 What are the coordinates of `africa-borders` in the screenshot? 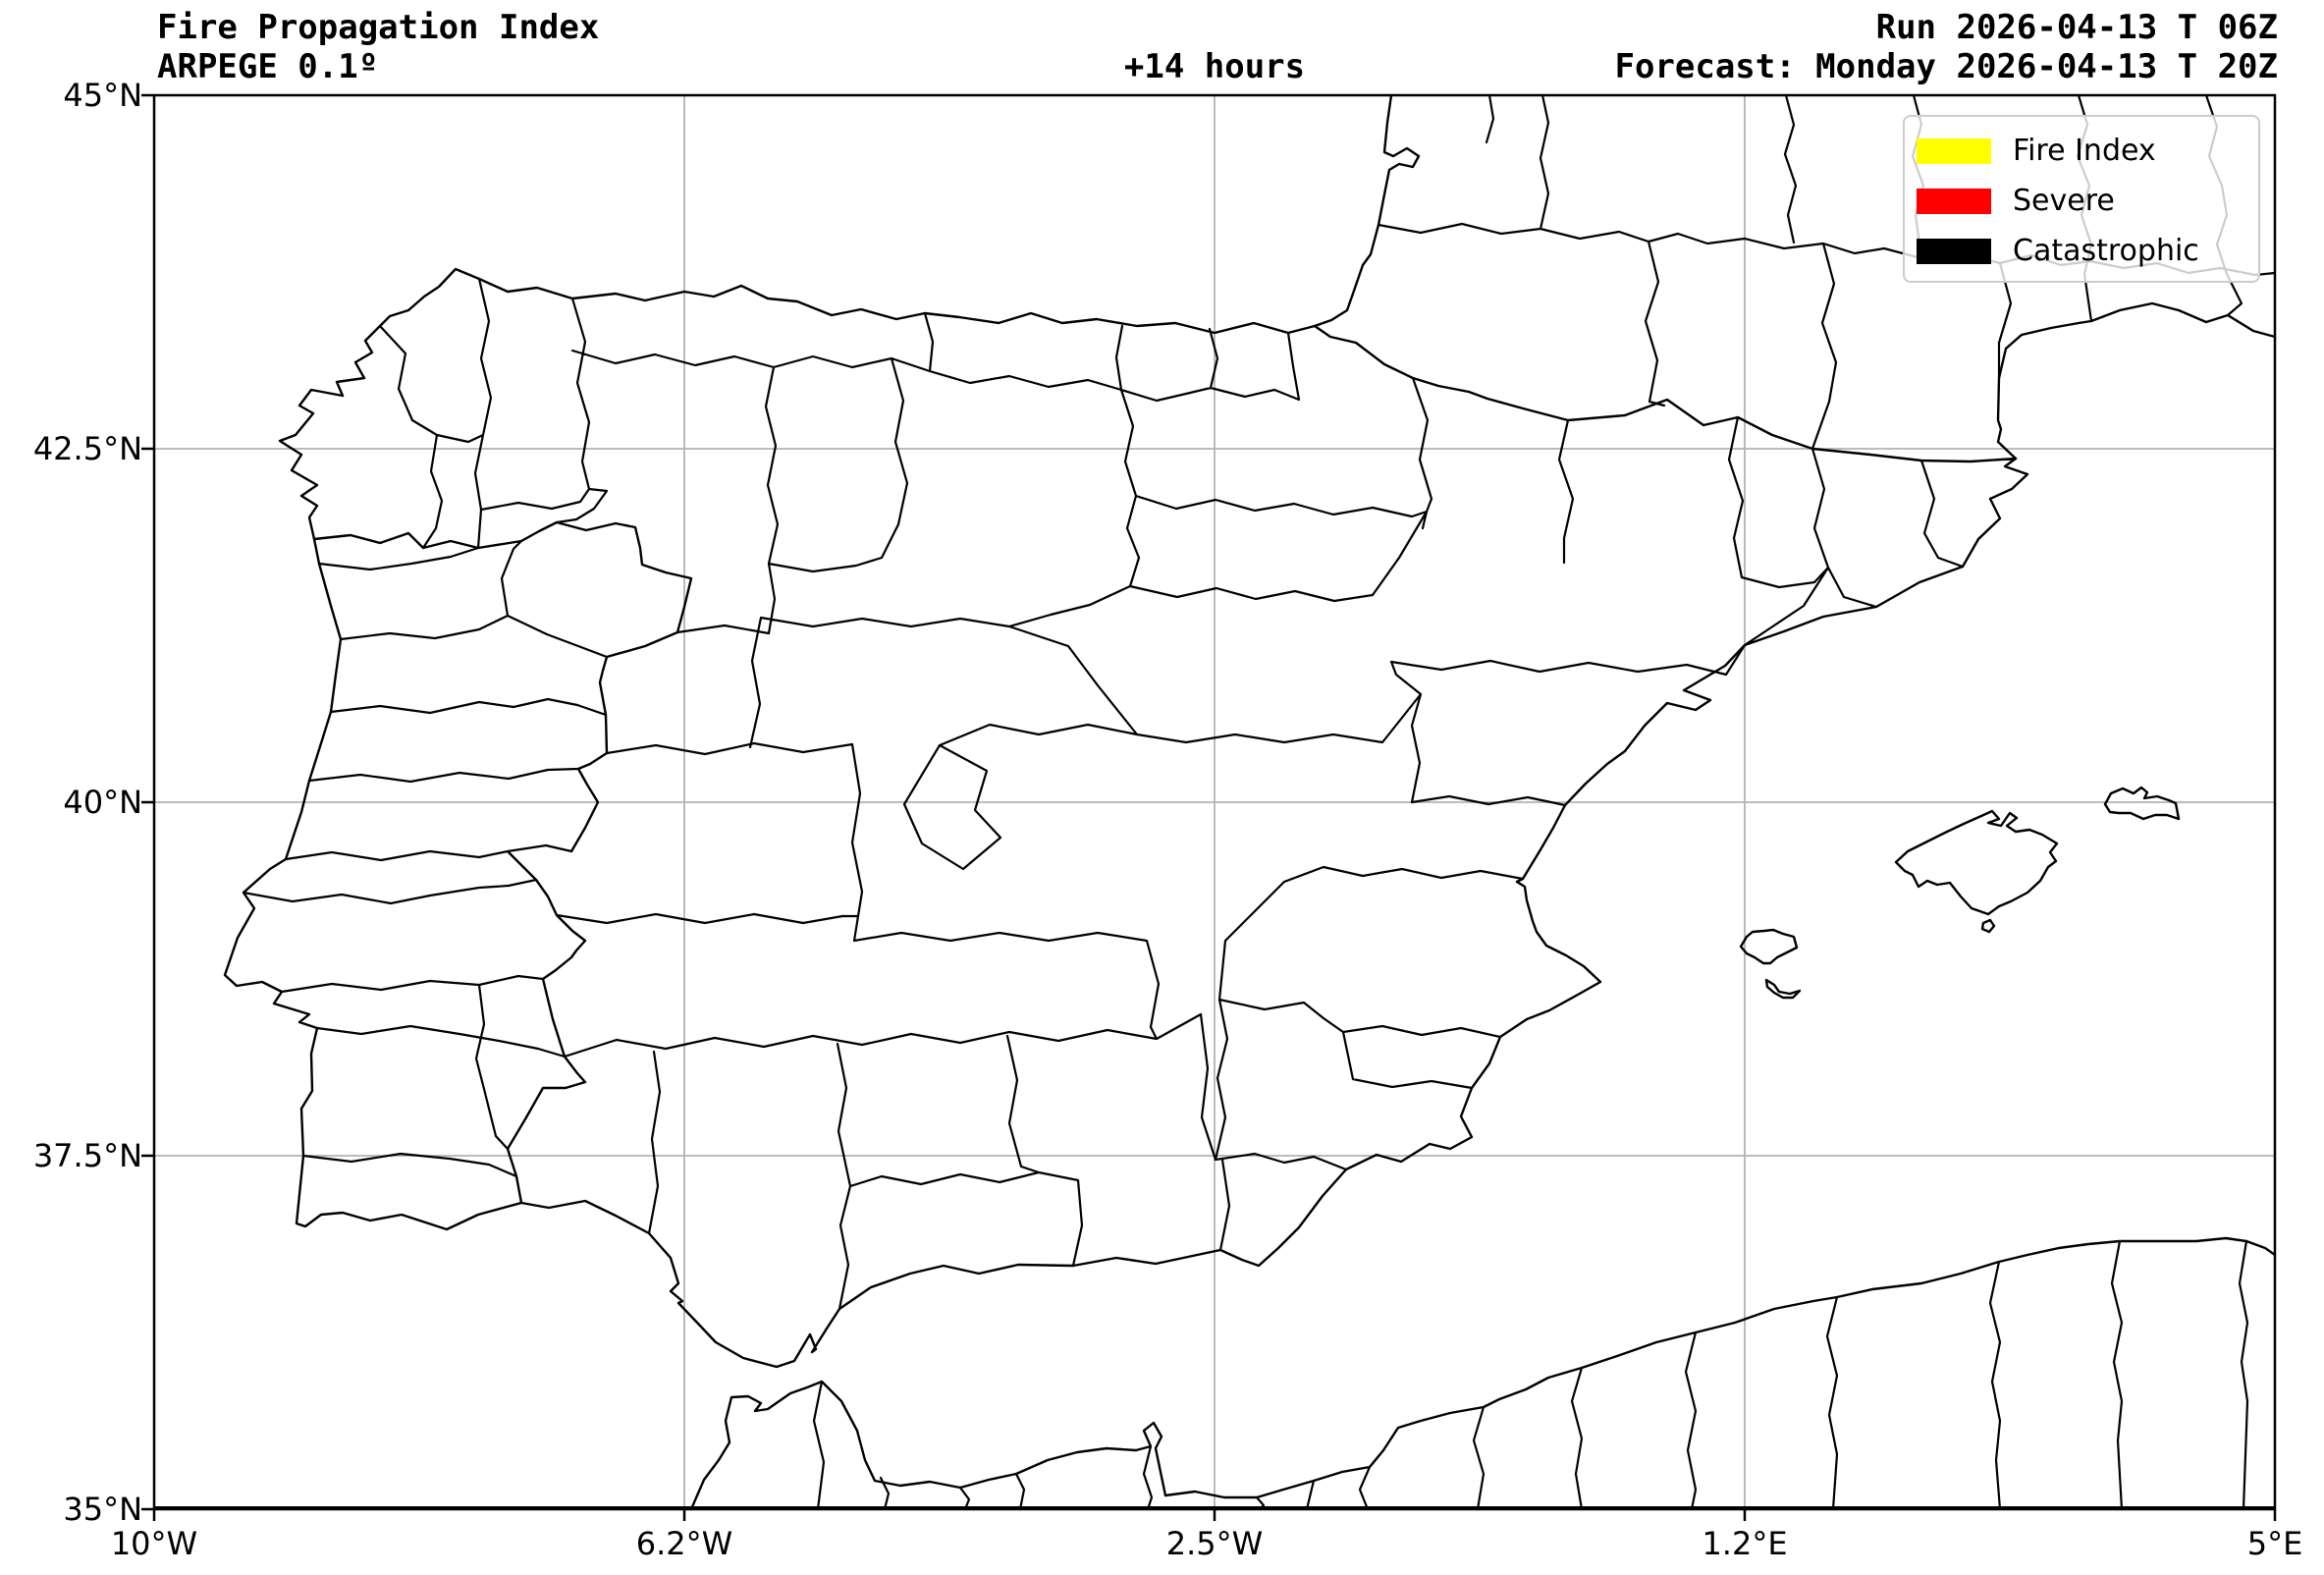 It's located at (1530, 1375).